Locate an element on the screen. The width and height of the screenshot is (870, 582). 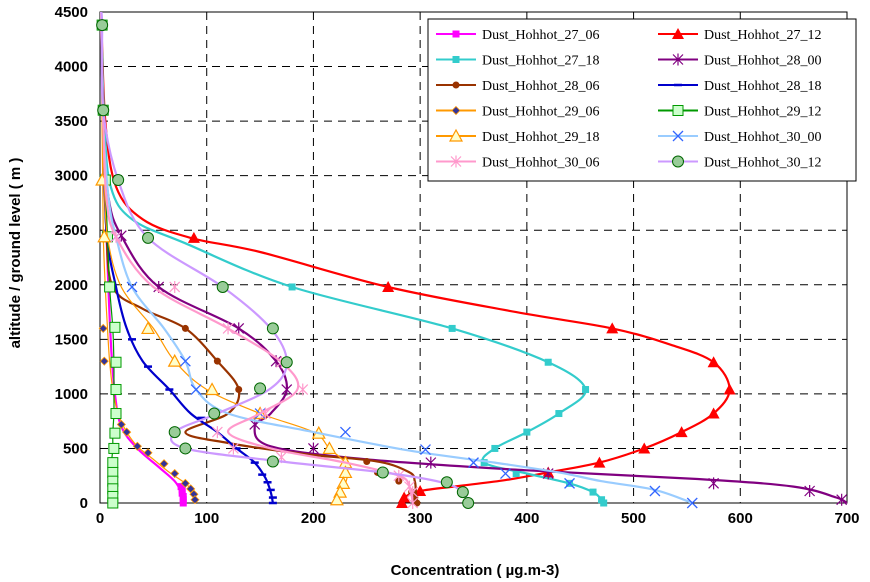
x-tick-label: 200 is located at coordinates (313, 518).